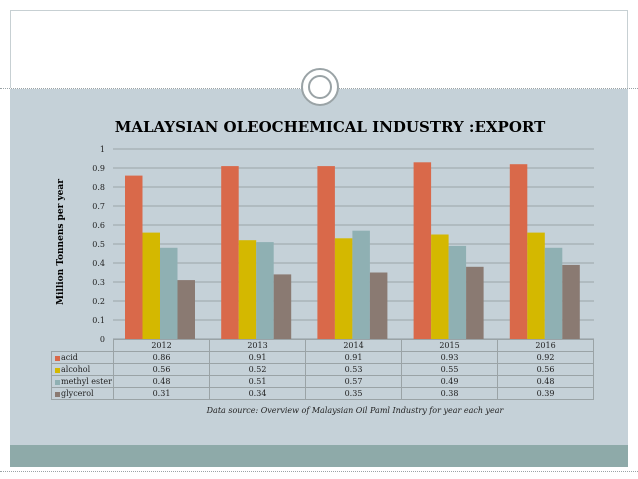  Describe the element at coordinates (440, 286) in the screenshot. I see `bar-alcohol-2015` at that location.